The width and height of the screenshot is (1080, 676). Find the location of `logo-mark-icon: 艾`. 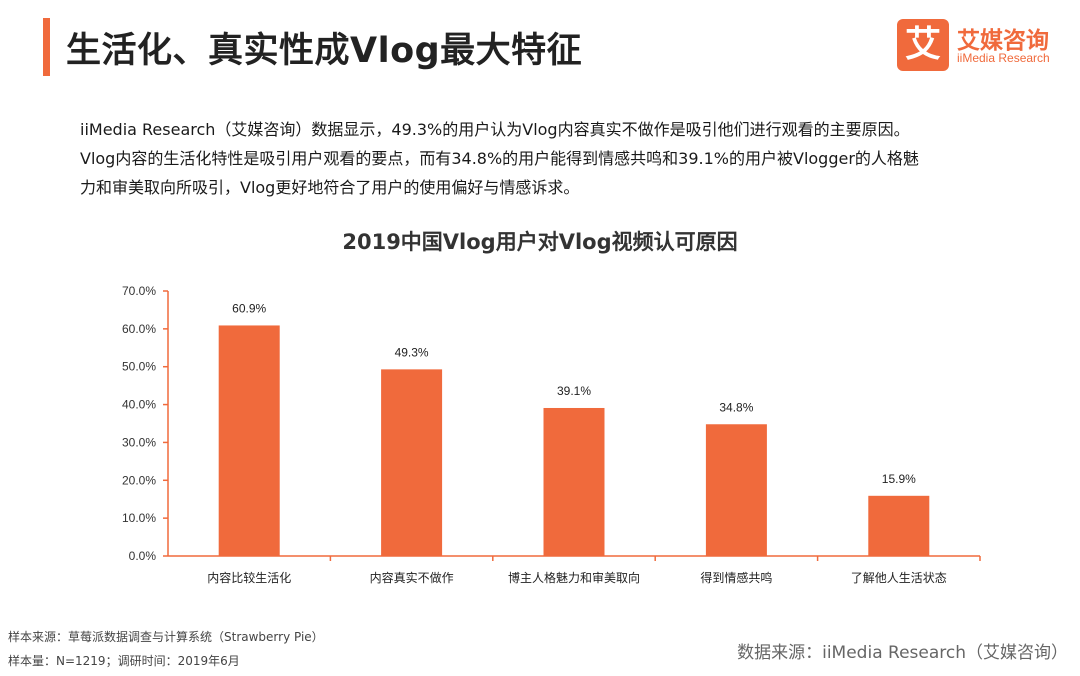

logo-mark-icon: 艾 is located at coordinates (923, 45).